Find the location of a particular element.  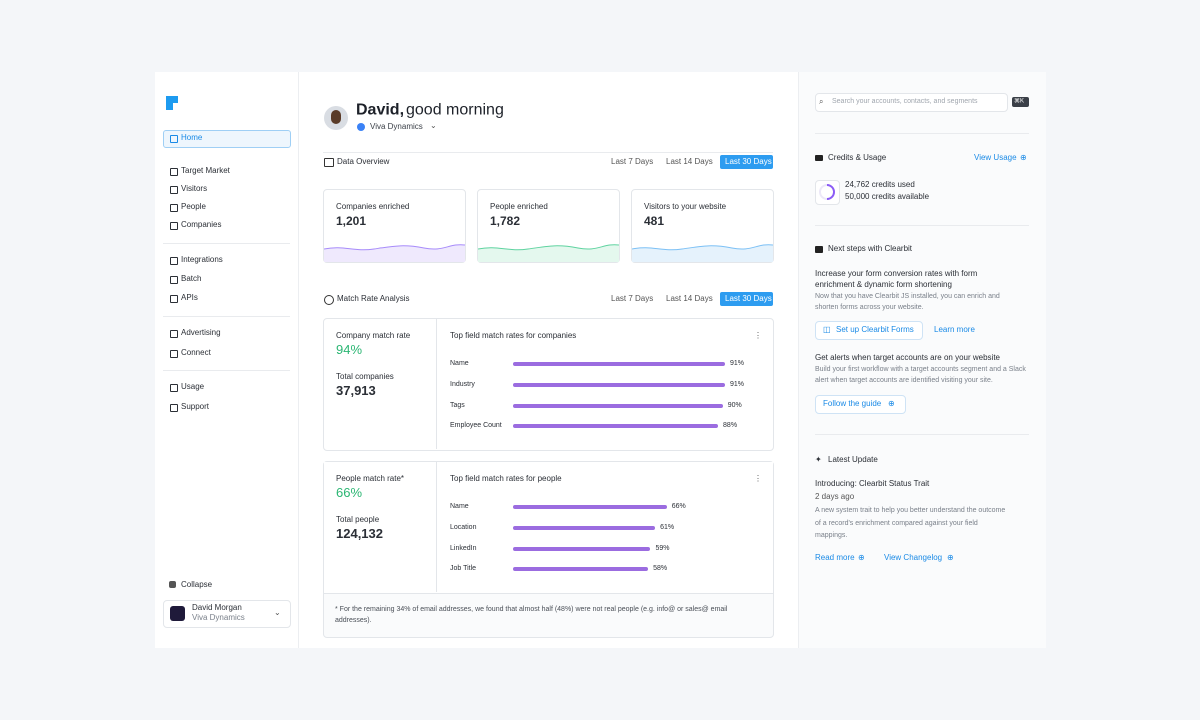

section-title: Latest Update is located at coordinates (853, 460).